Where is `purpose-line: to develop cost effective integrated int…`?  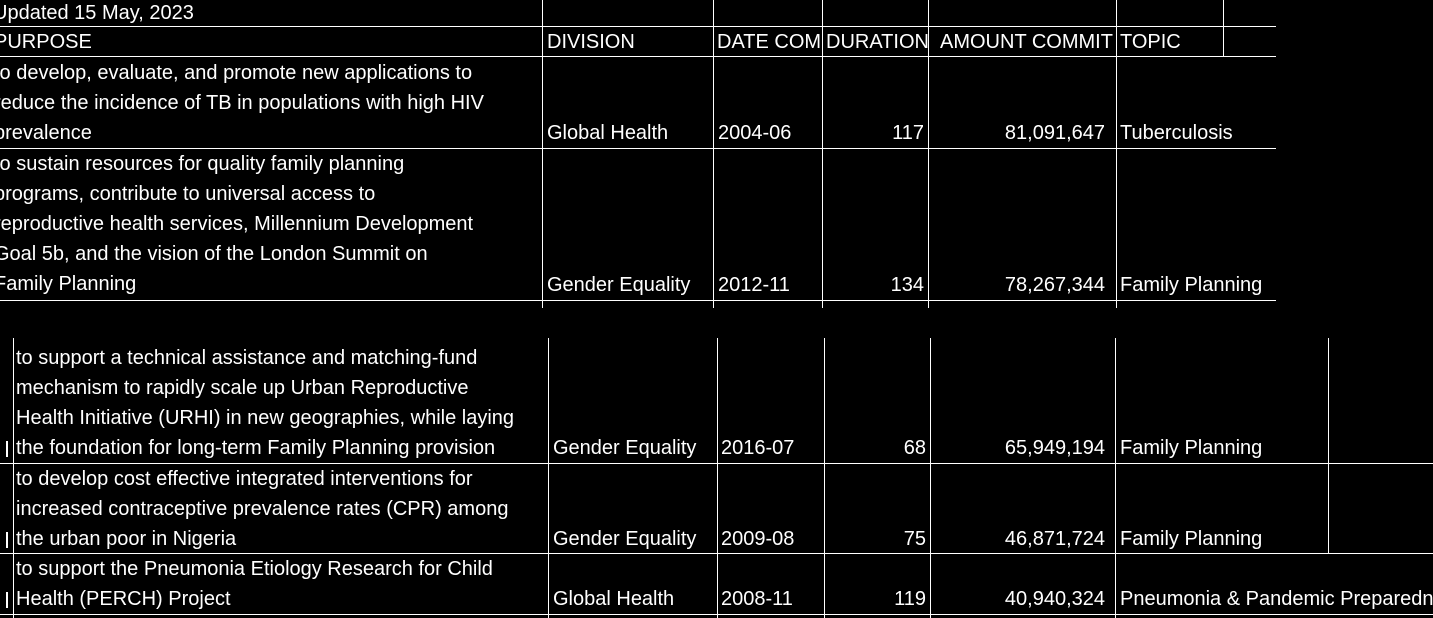 purpose-line: to develop cost effective integrated int… is located at coordinates (244, 479).